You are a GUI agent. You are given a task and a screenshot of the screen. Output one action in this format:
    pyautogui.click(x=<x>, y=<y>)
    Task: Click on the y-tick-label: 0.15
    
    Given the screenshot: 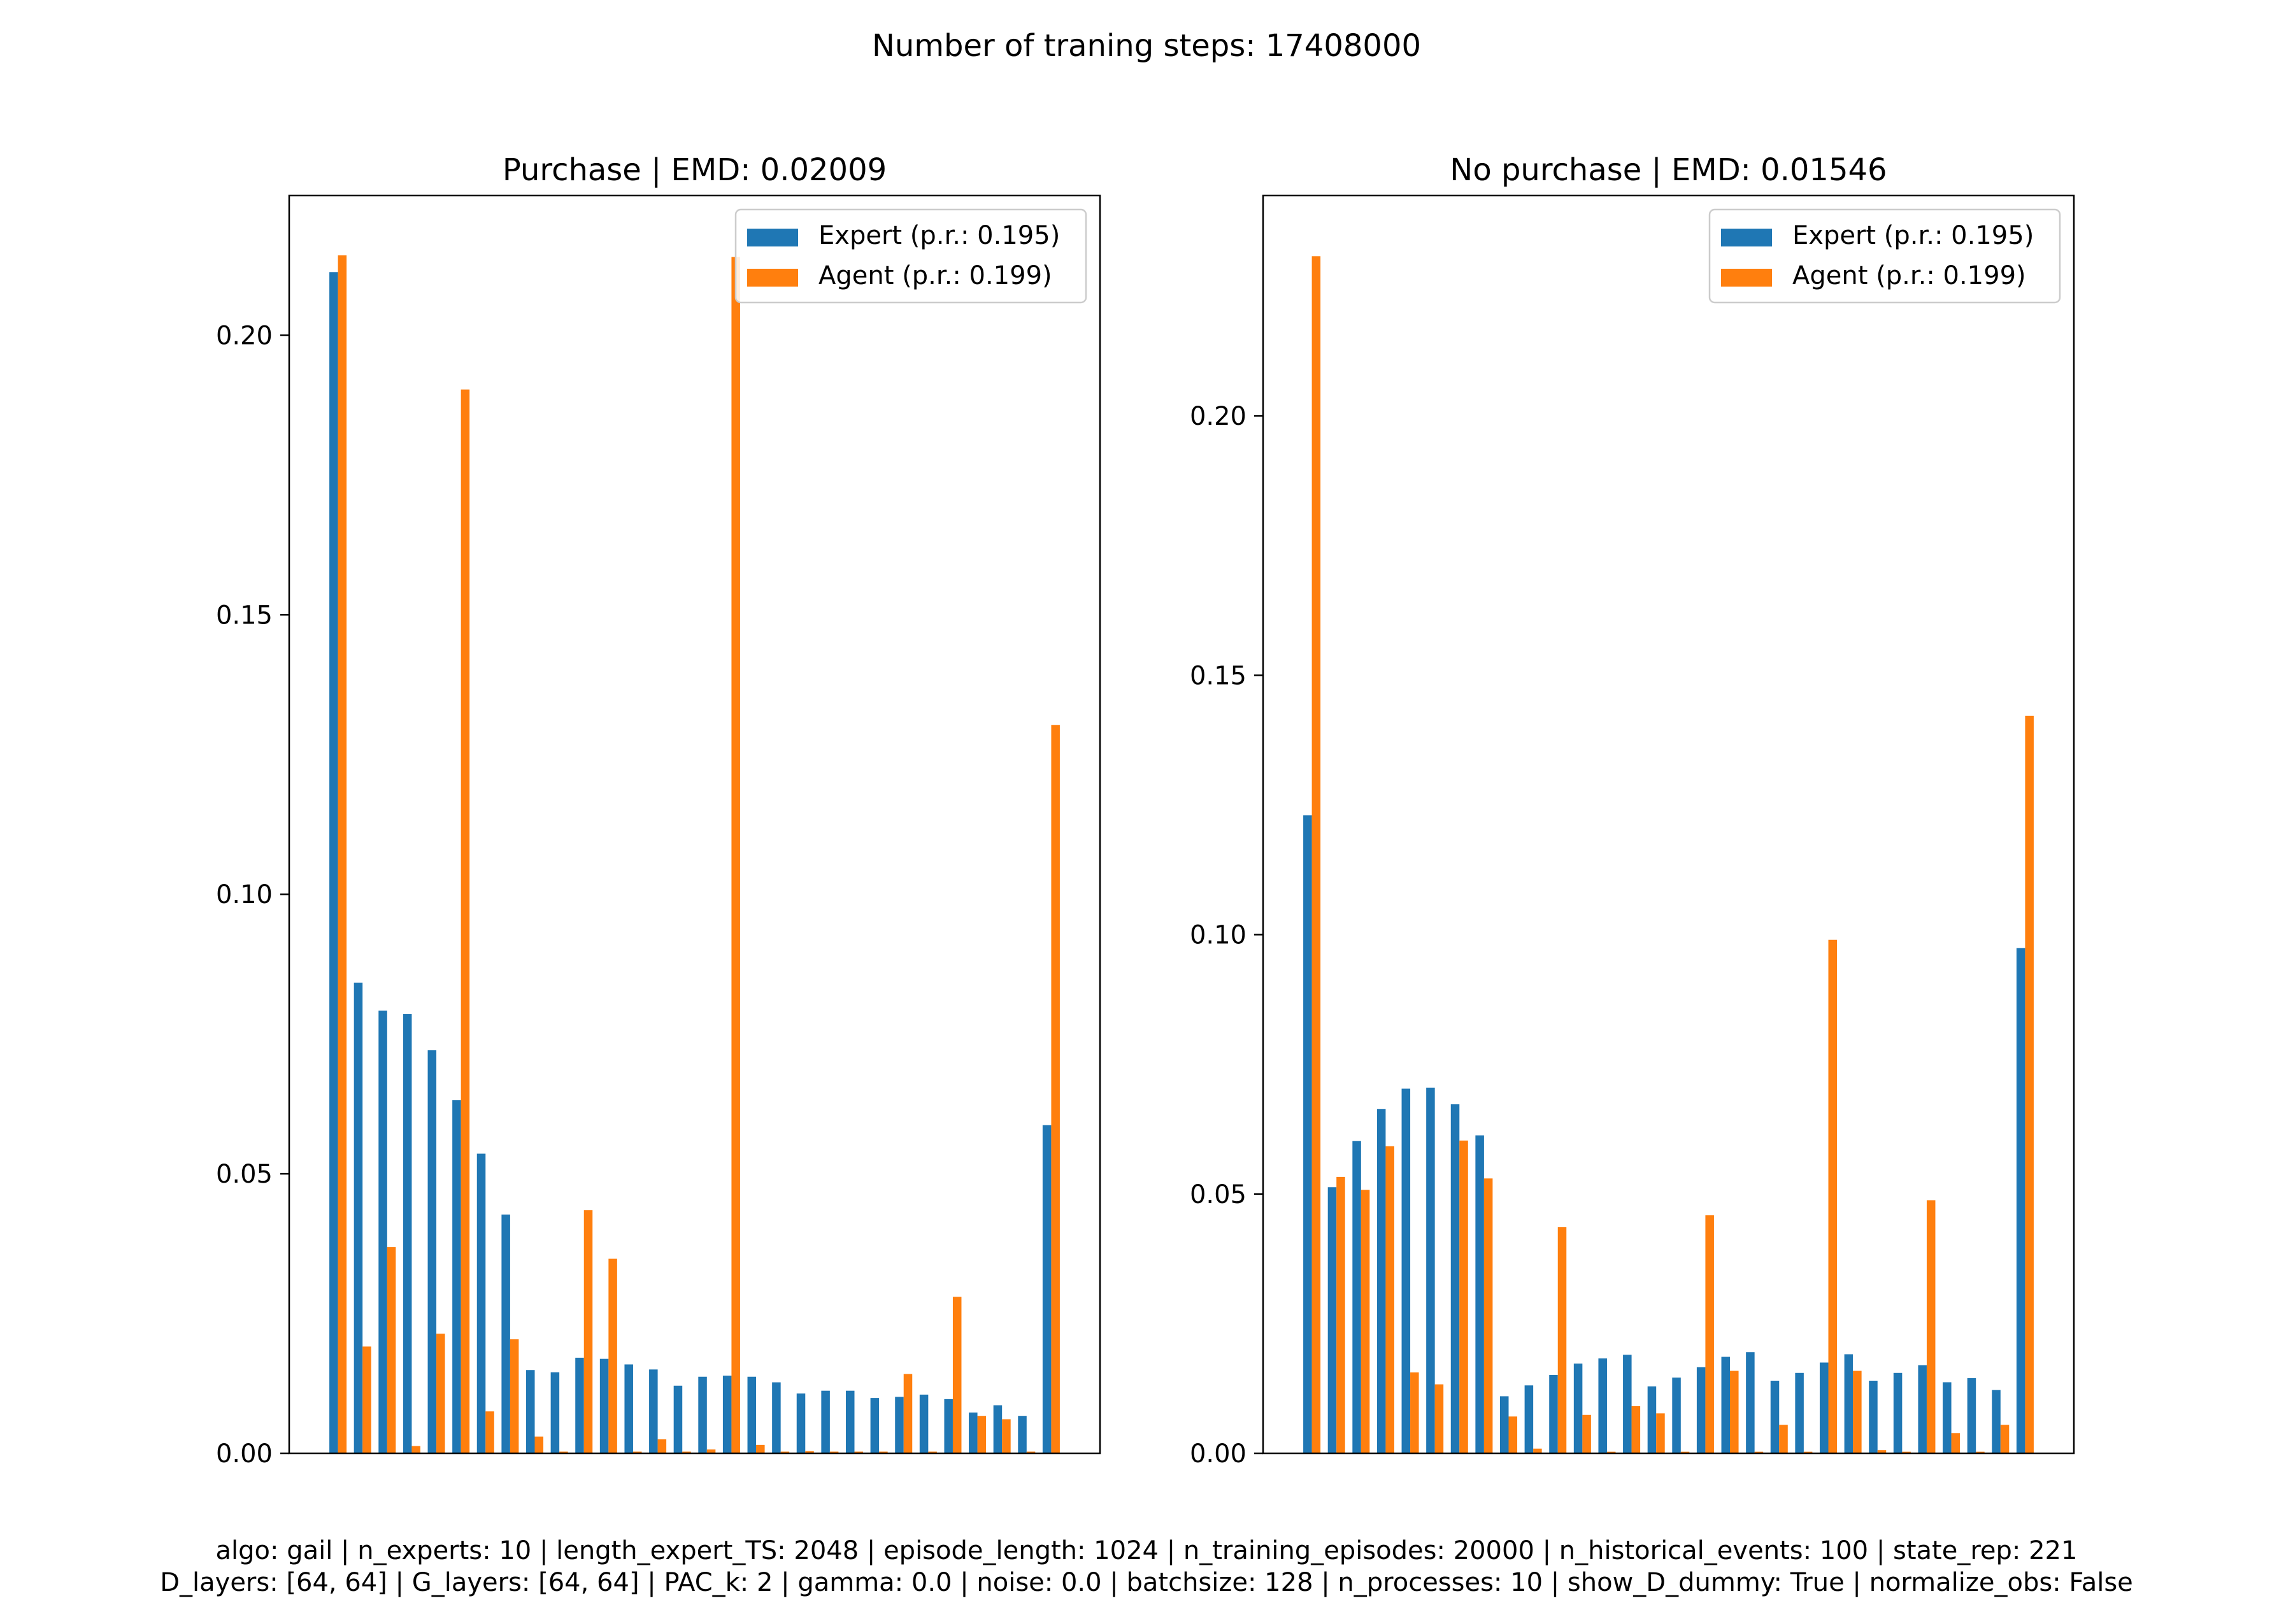 What is the action you would take?
    pyautogui.click(x=244, y=615)
    